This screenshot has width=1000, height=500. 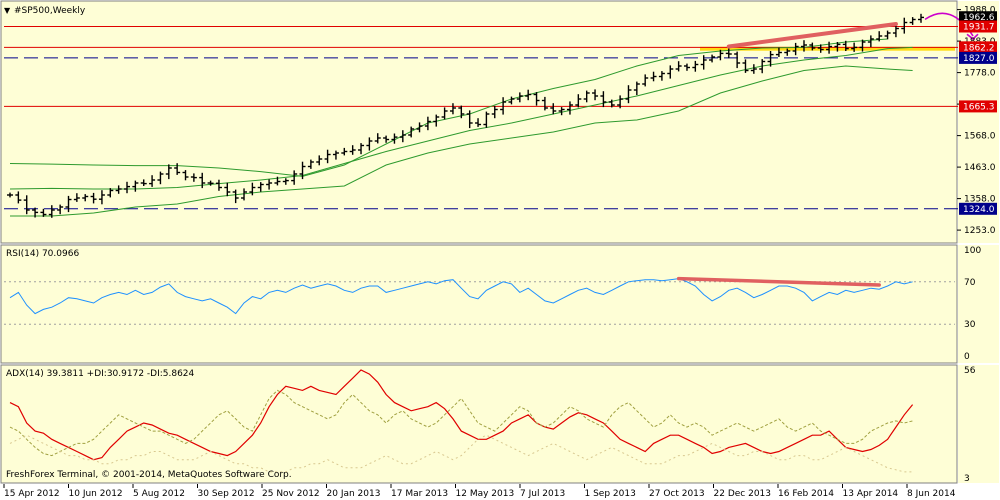 I want to click on plus-di-line, so click(x=461, y=423).